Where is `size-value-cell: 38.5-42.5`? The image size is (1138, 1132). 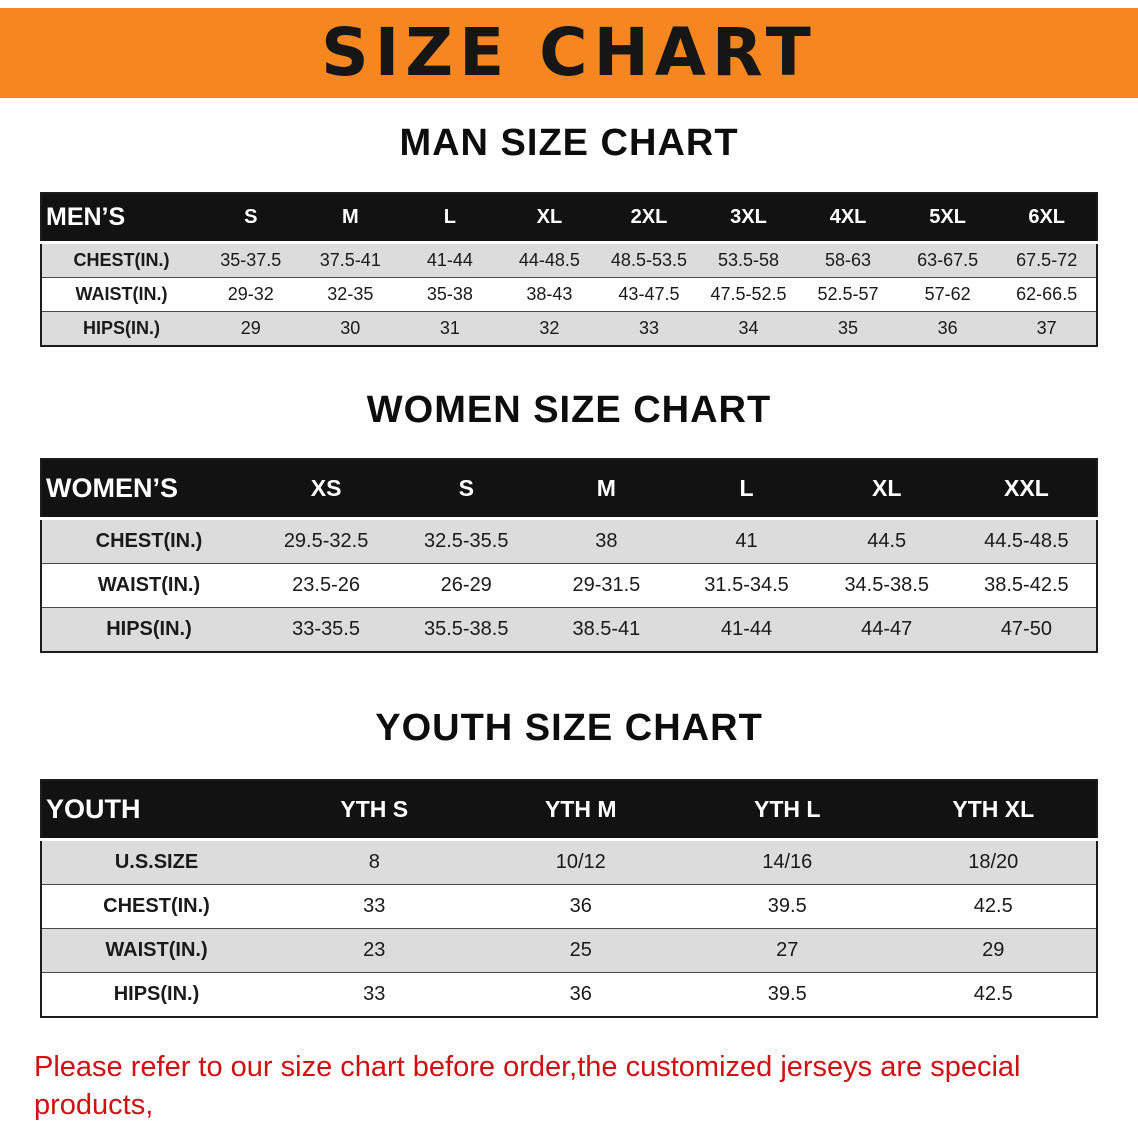 size-value-cell: 38.5-42.5 is located at coordinates (1026, 585).